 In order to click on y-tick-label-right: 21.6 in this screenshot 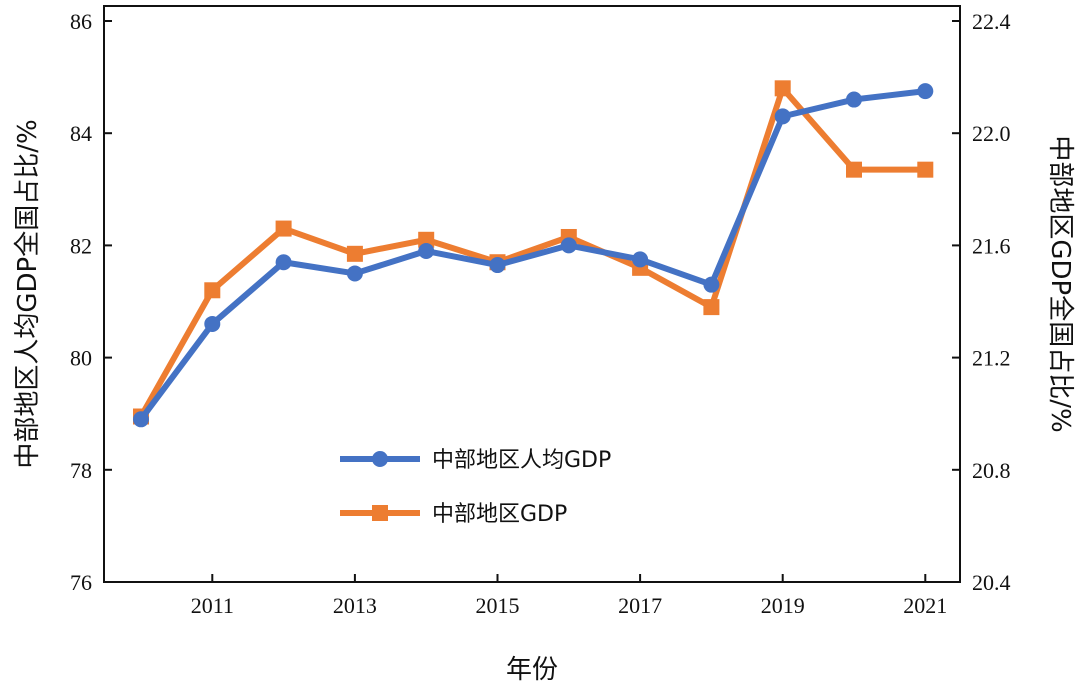, I will do `click(991, 245)`.